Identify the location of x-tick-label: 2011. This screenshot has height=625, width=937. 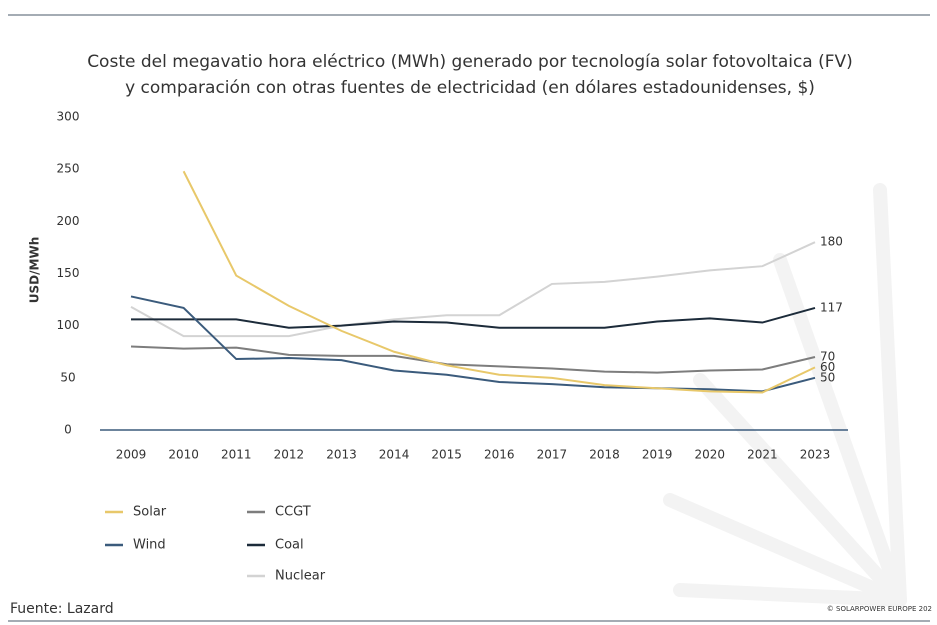
(236, 455).